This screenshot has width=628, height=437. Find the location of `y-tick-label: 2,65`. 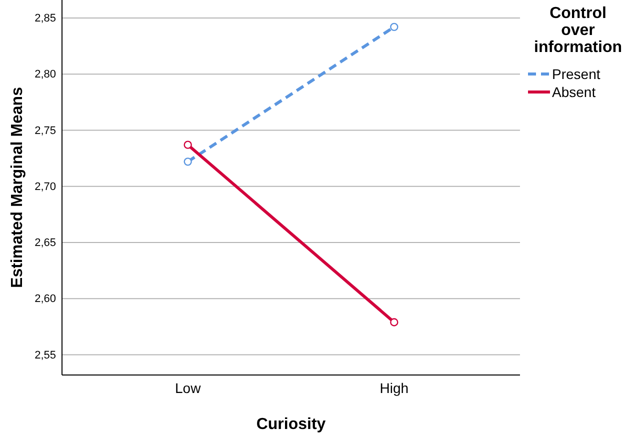

y-tick-label: 2,65 is located at coordinates (45, 243).